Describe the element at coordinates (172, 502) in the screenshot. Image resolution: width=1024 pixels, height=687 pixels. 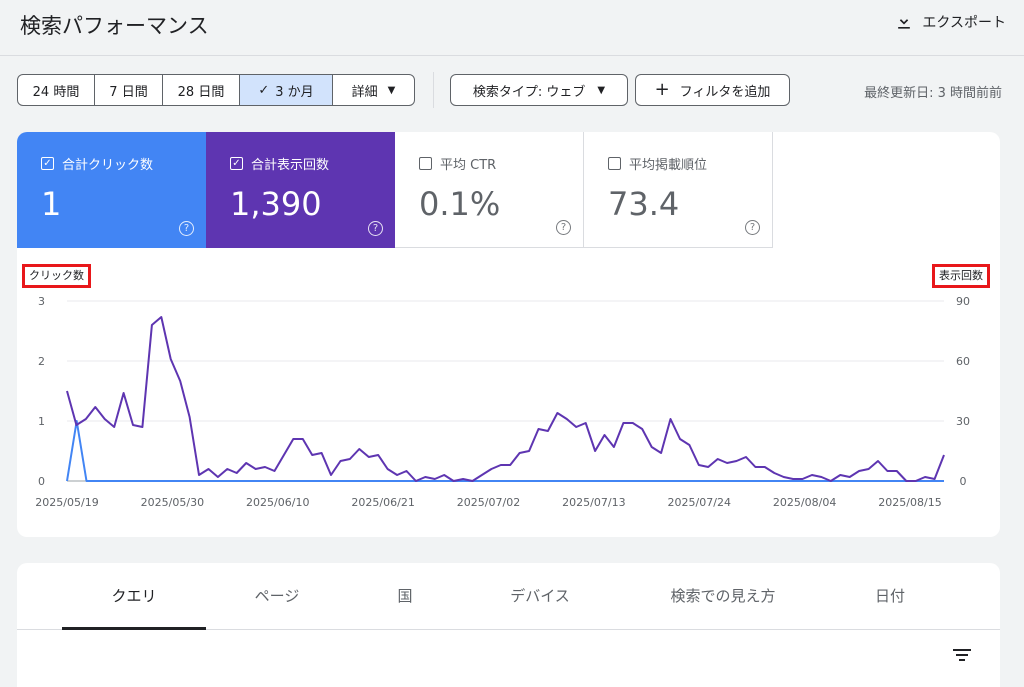
I see `x-tick-label: 2025/05/30` at that location.